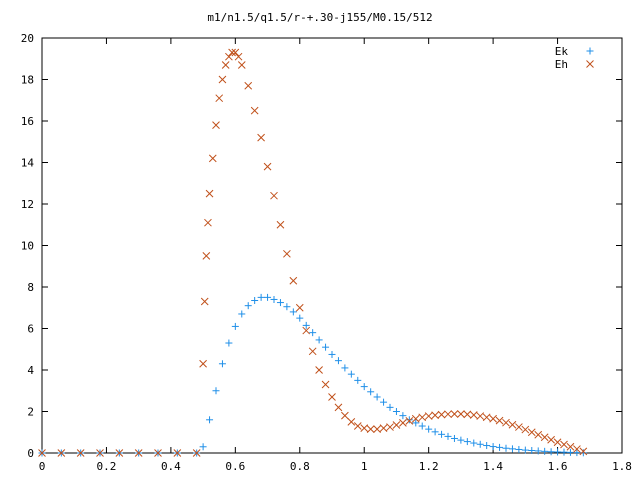 This screenshot has width=640, height=484. I want to click on y-tick-label: 2, so click(30, 412).